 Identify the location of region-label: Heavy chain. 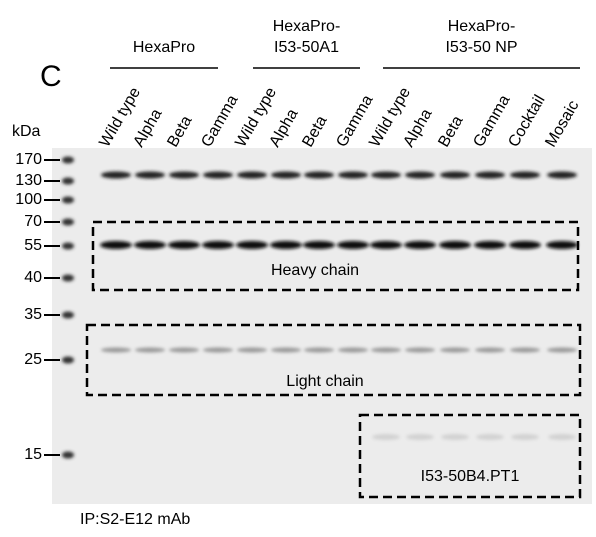
(315, 270).